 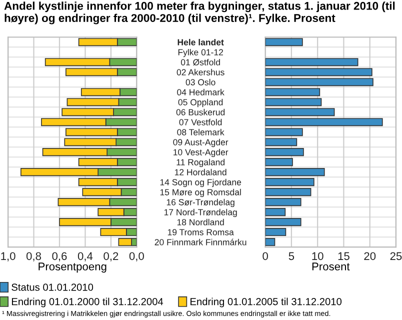 I want to click on x-tick-label: 0,6, so click(x=59, y=257).